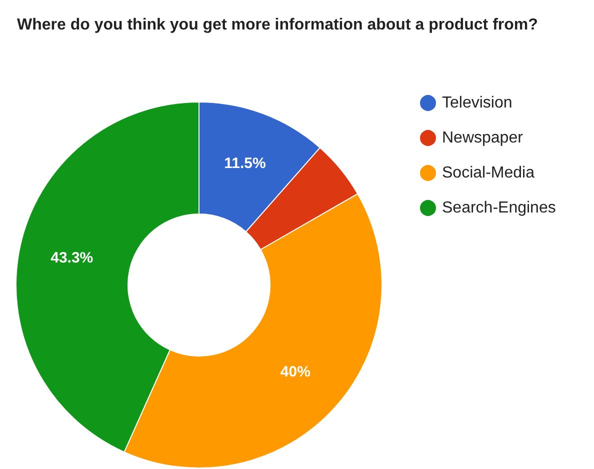 The image size is (594, 469). Describe the element at coordinates (245, 163) in the screenshot. I see `data-label: 11.5%` at that location.